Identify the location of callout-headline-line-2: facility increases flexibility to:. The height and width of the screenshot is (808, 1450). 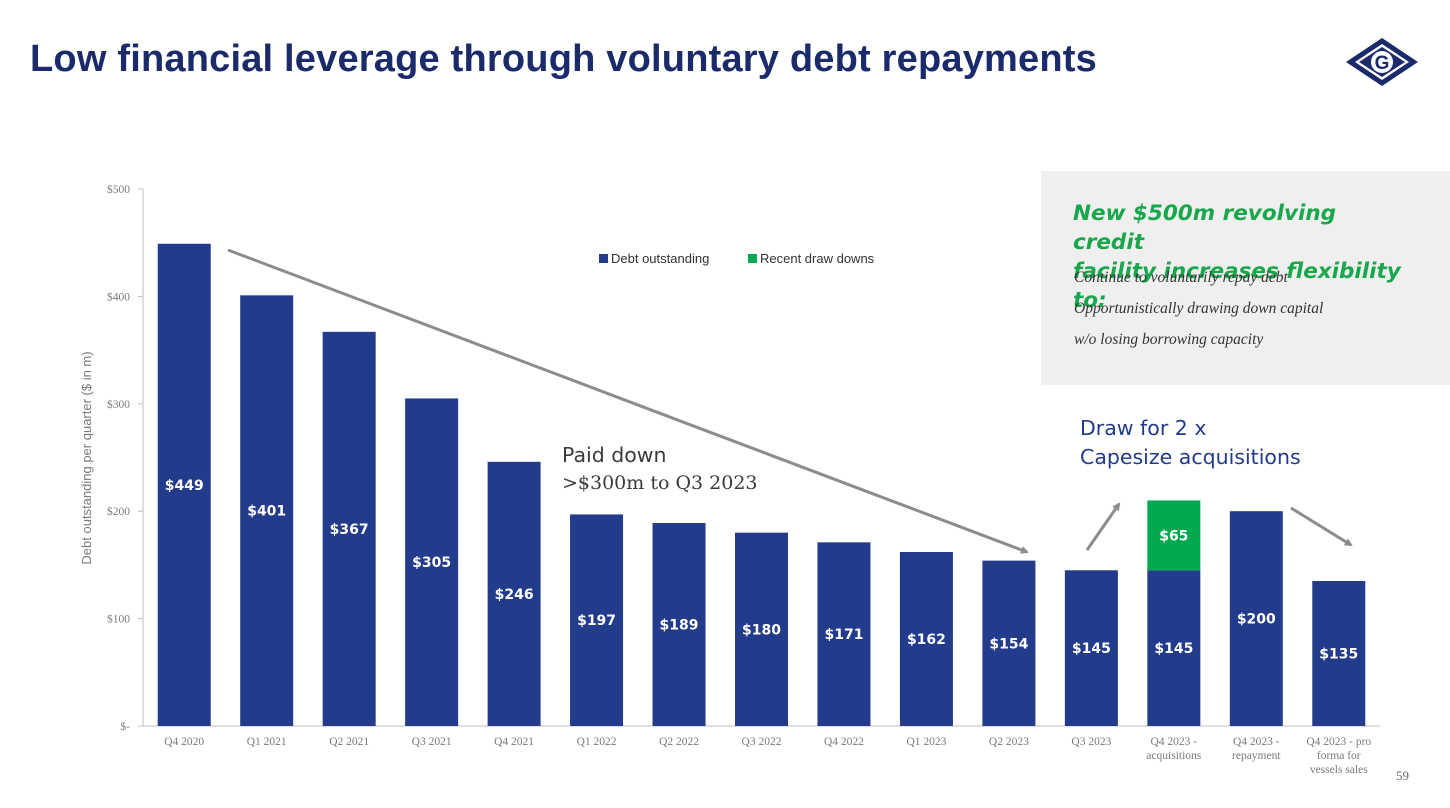
(1237, 286).